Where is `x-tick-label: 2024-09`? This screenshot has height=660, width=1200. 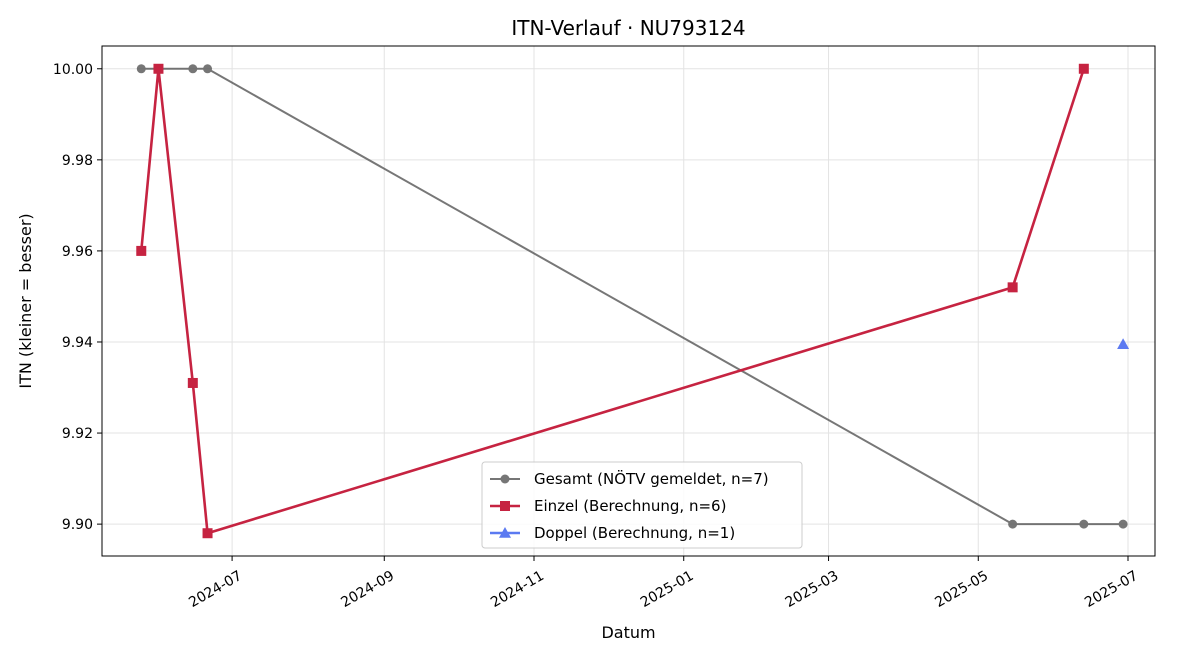 x-tick-label: 2024-09 is located at coordinates (367, 589).